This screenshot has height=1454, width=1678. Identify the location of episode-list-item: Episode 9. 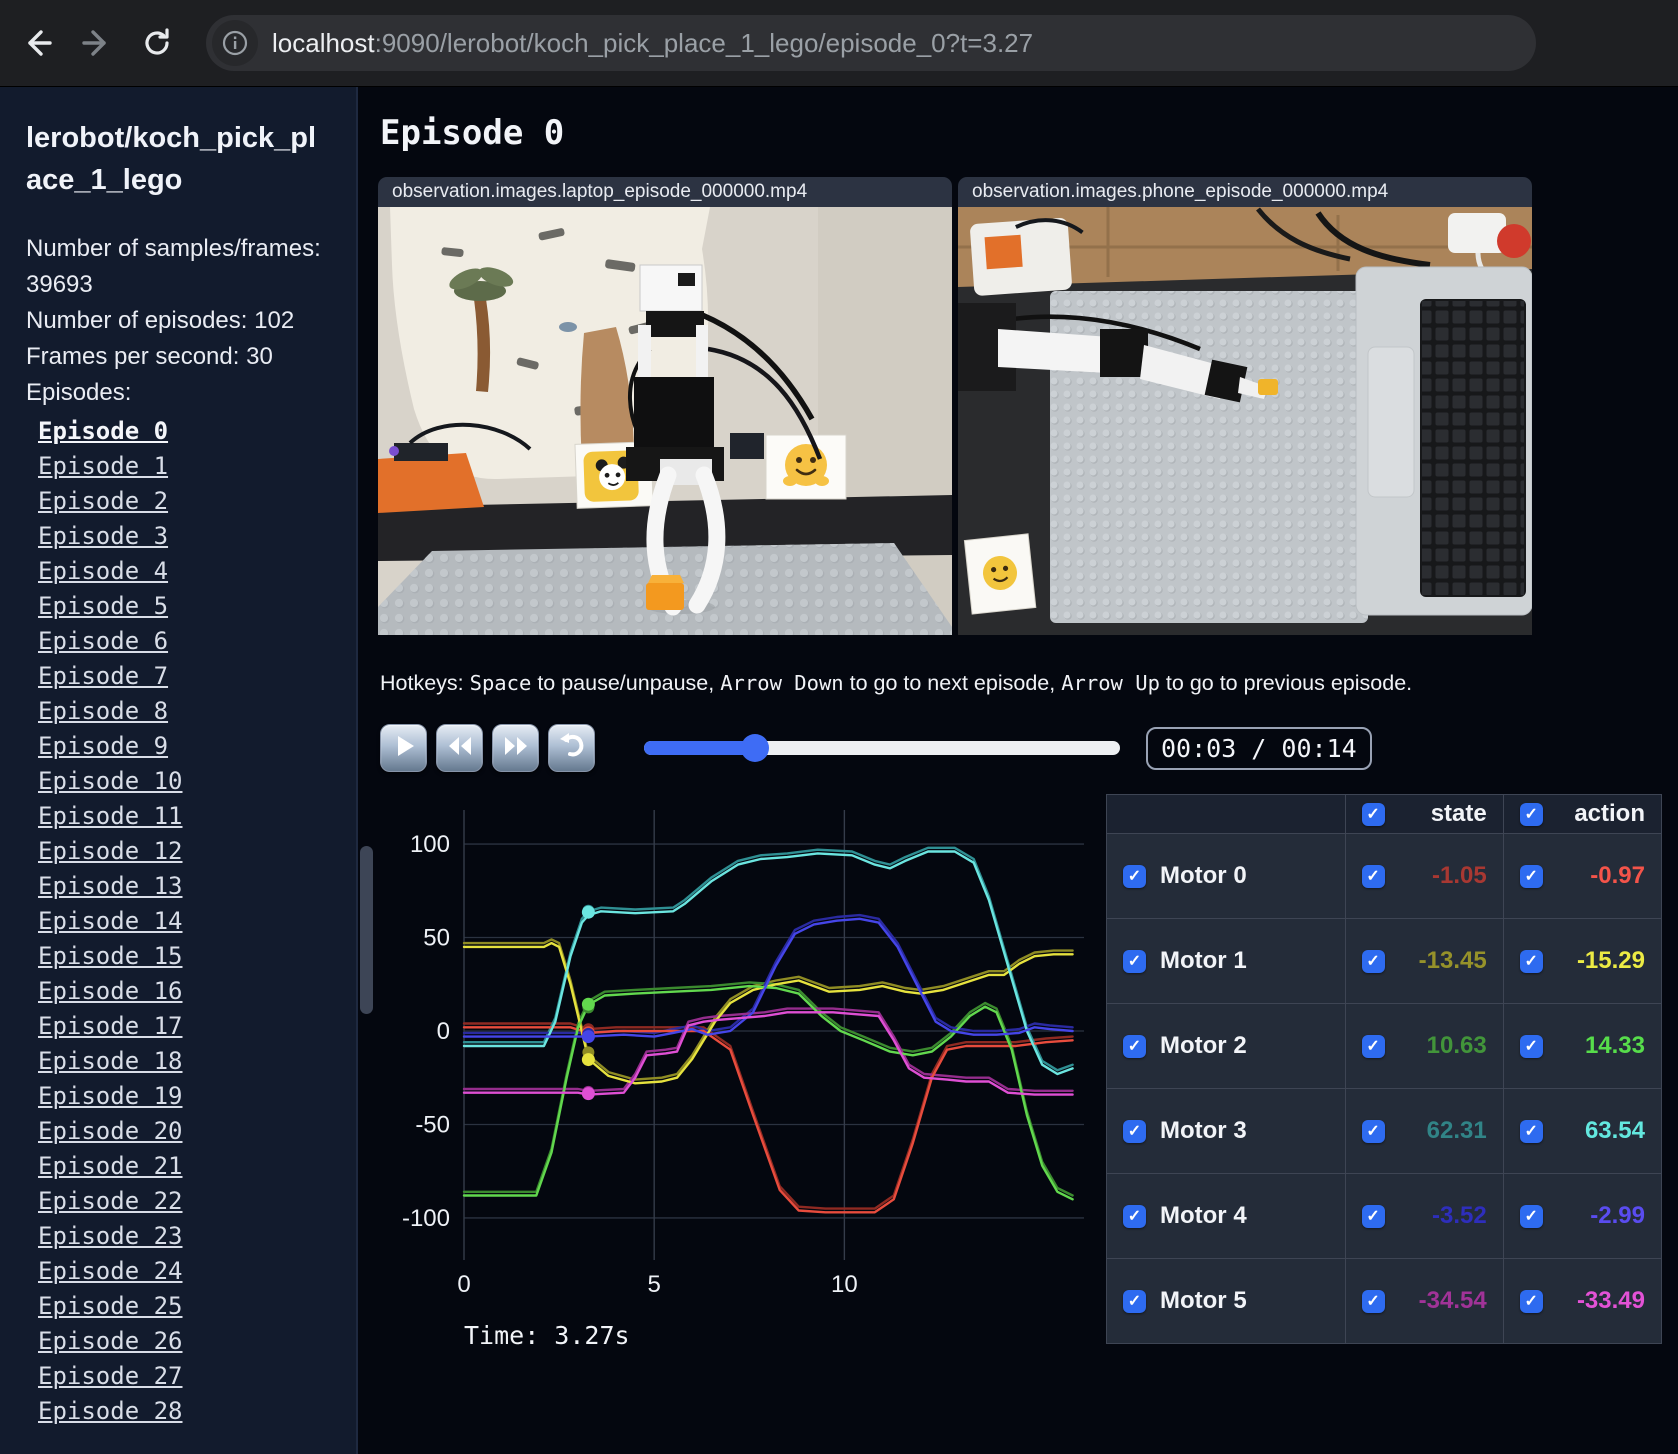
(184, 746).